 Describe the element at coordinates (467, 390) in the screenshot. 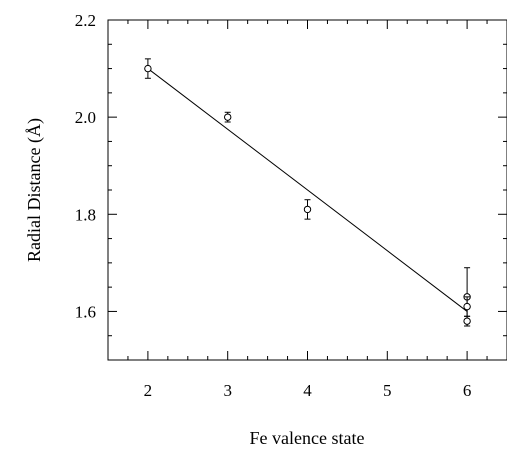

I see `x-tick-label: 6` at that location.